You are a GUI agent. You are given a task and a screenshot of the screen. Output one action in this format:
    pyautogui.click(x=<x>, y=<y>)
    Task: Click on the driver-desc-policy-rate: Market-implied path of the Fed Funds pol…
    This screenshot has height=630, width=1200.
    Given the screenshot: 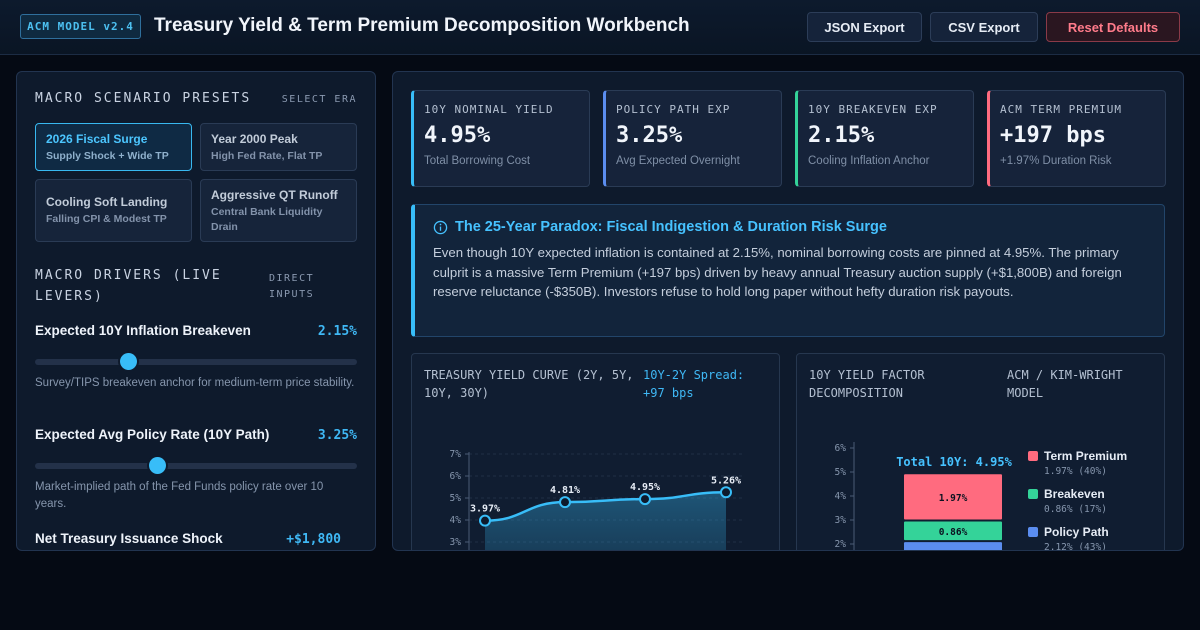 What is the action you would take?
    pyautogui.click(x=179, y=495)
    